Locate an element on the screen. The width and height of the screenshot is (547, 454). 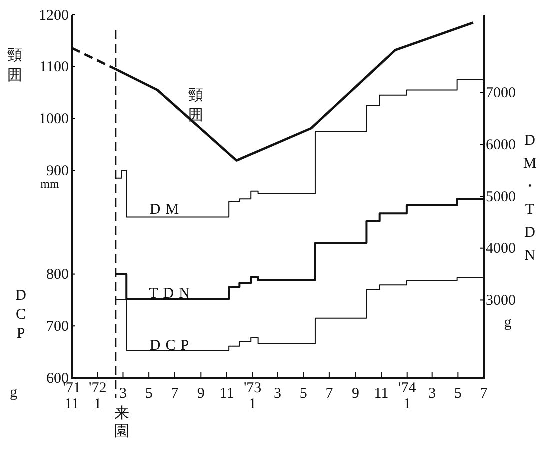
y2-axis-title: DM・TDN is located at coordinates (530, 198).